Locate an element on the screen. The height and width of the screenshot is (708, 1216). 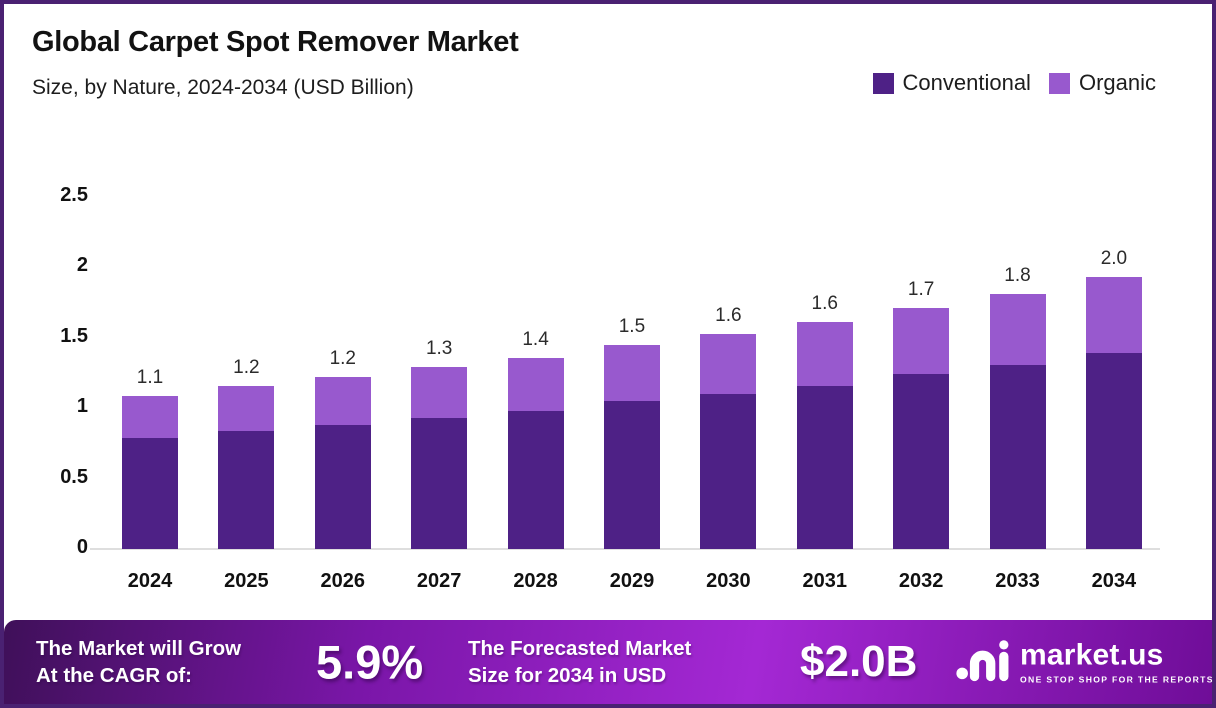
x-axis-label-2031: 2031 is located at coordinates (824, 581).